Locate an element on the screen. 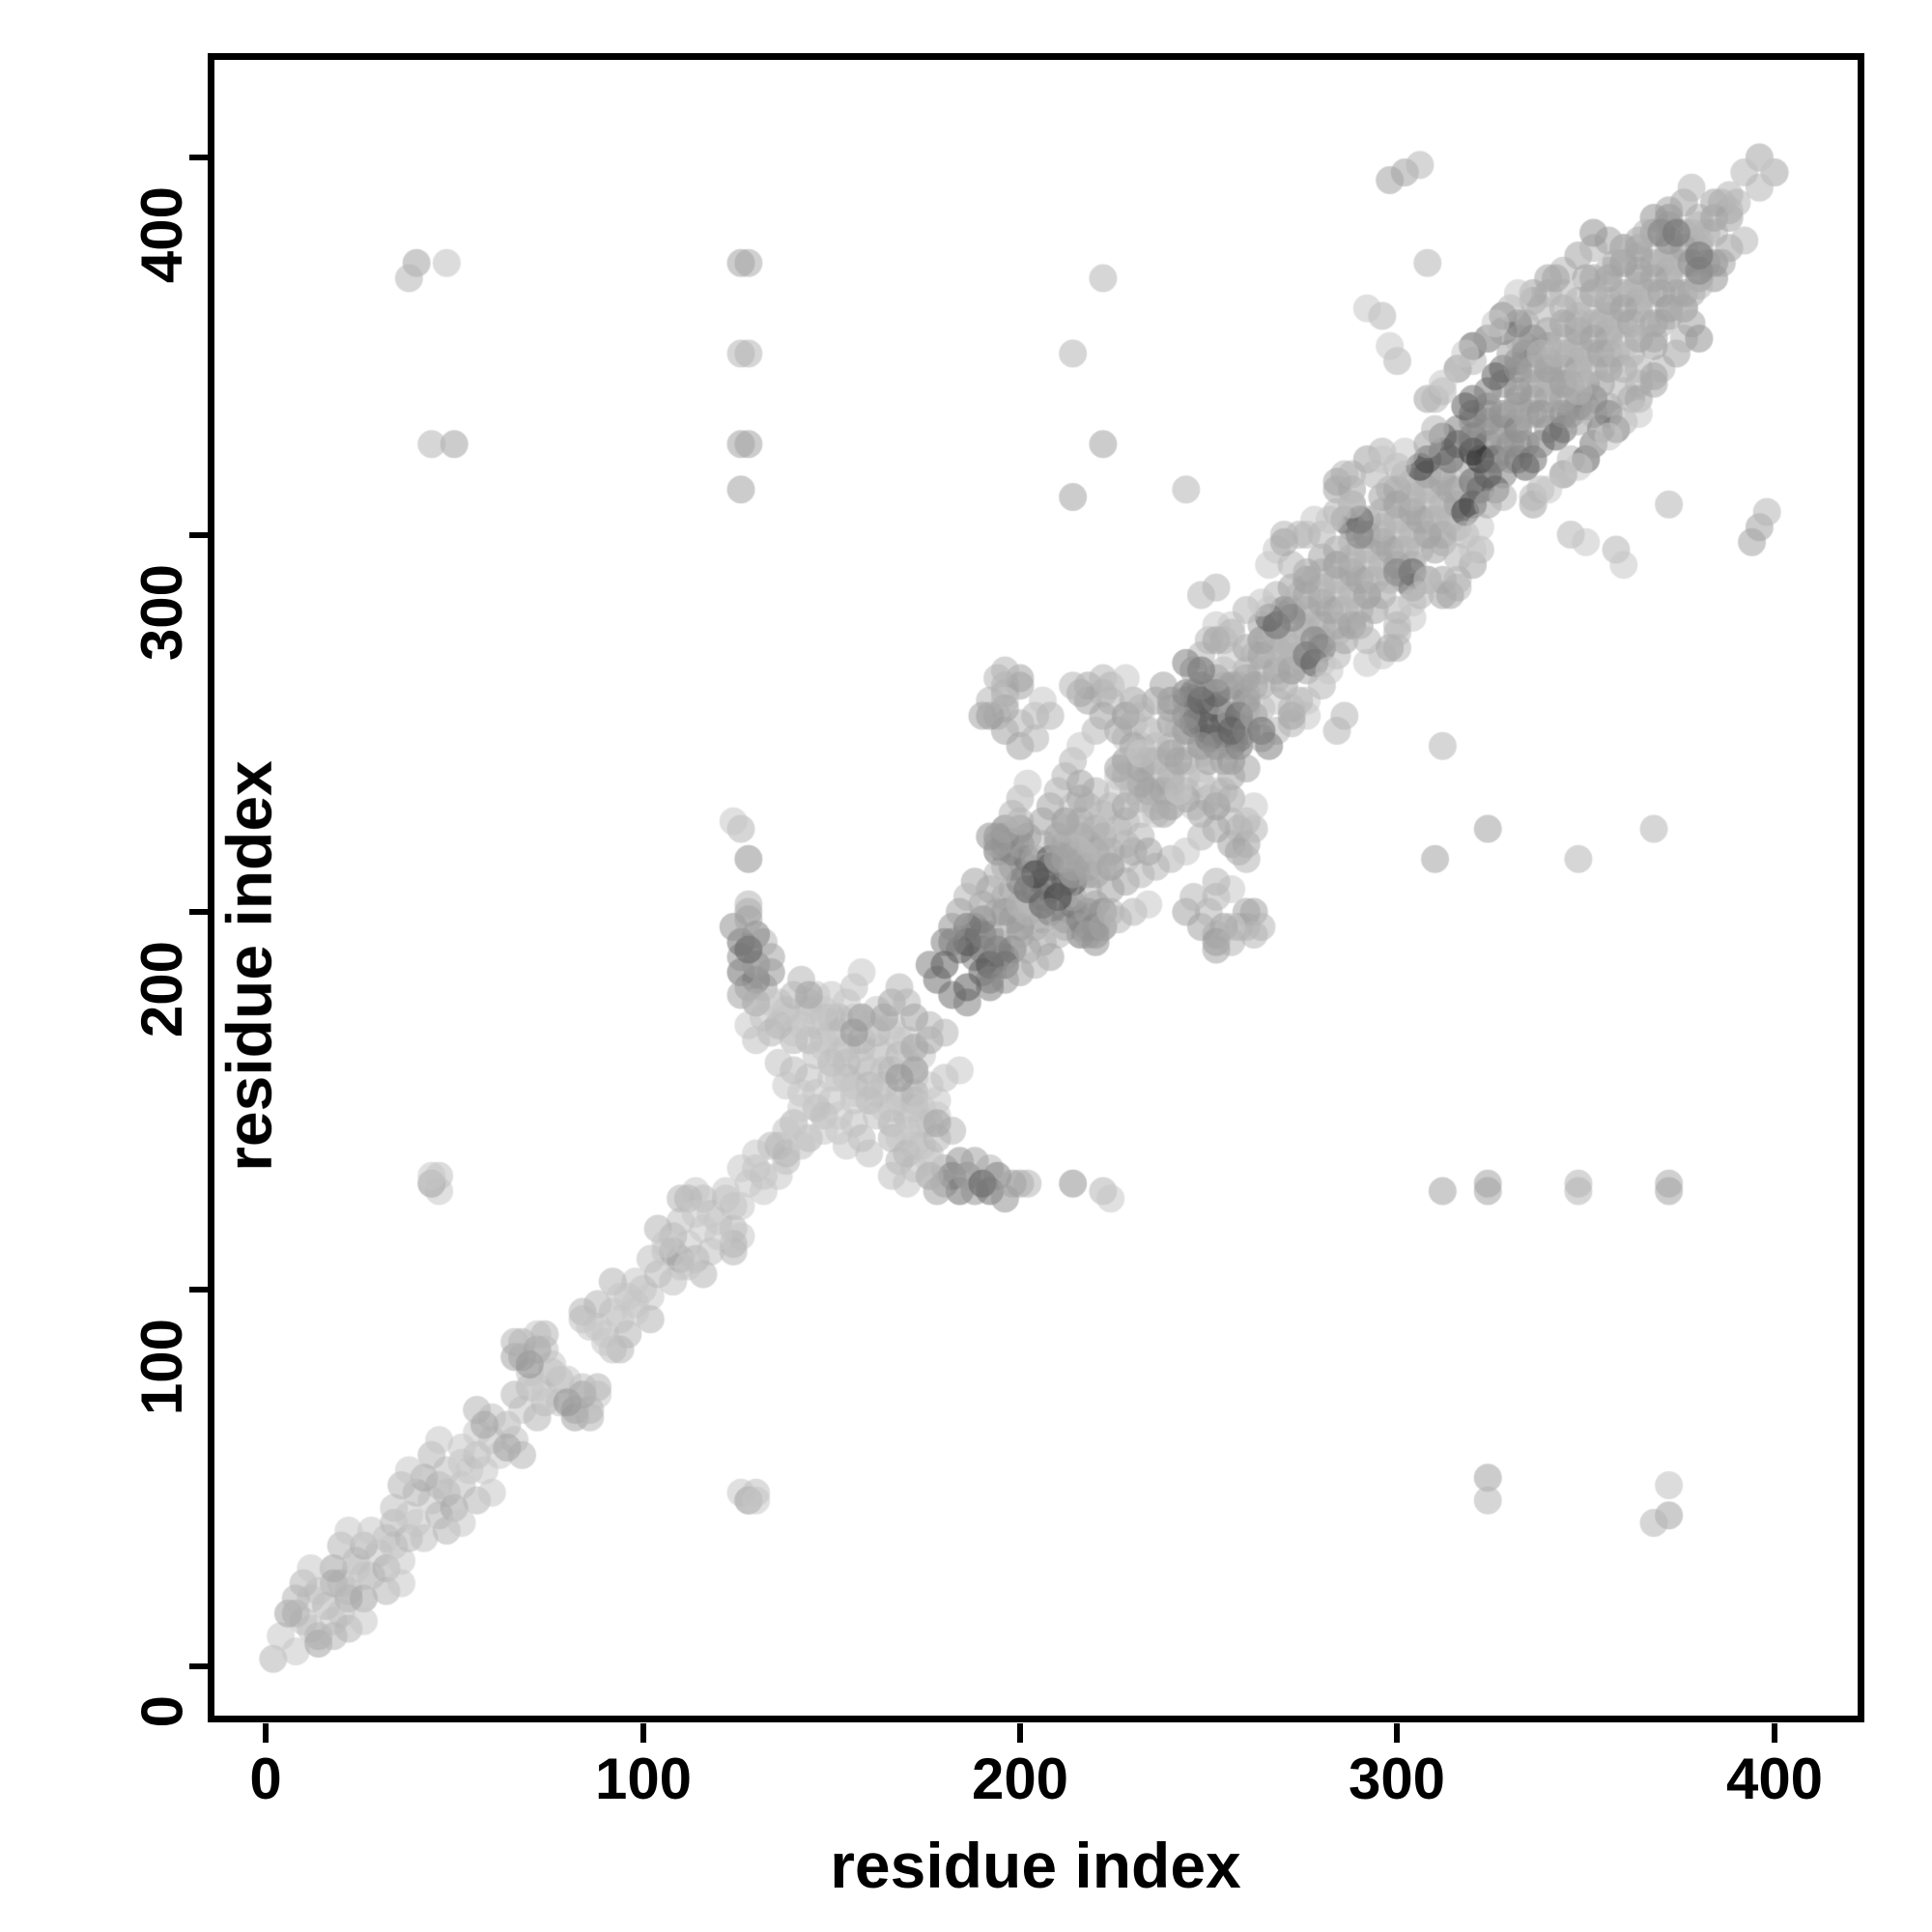  x-tick-label-200: 200 is located at coordinates (1020, 1779).